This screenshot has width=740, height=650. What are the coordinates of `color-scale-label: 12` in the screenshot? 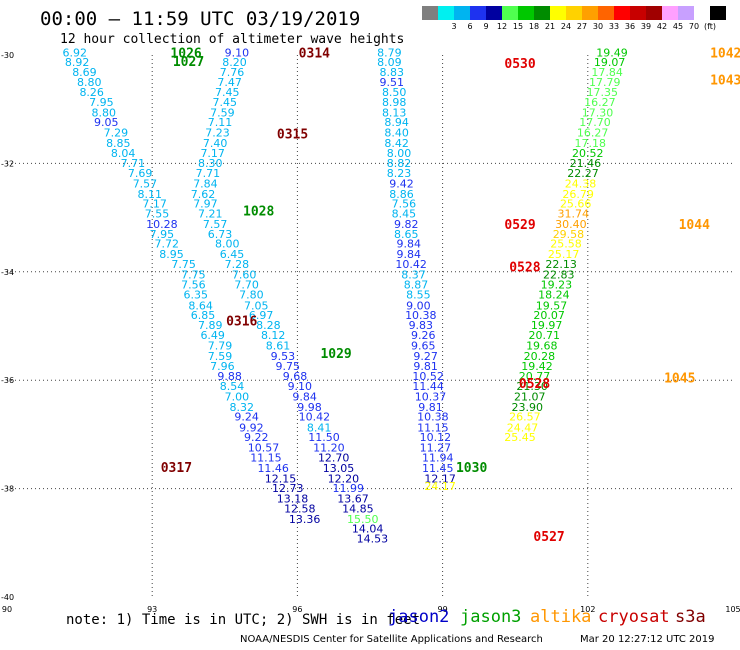 It's located at (502, 26).